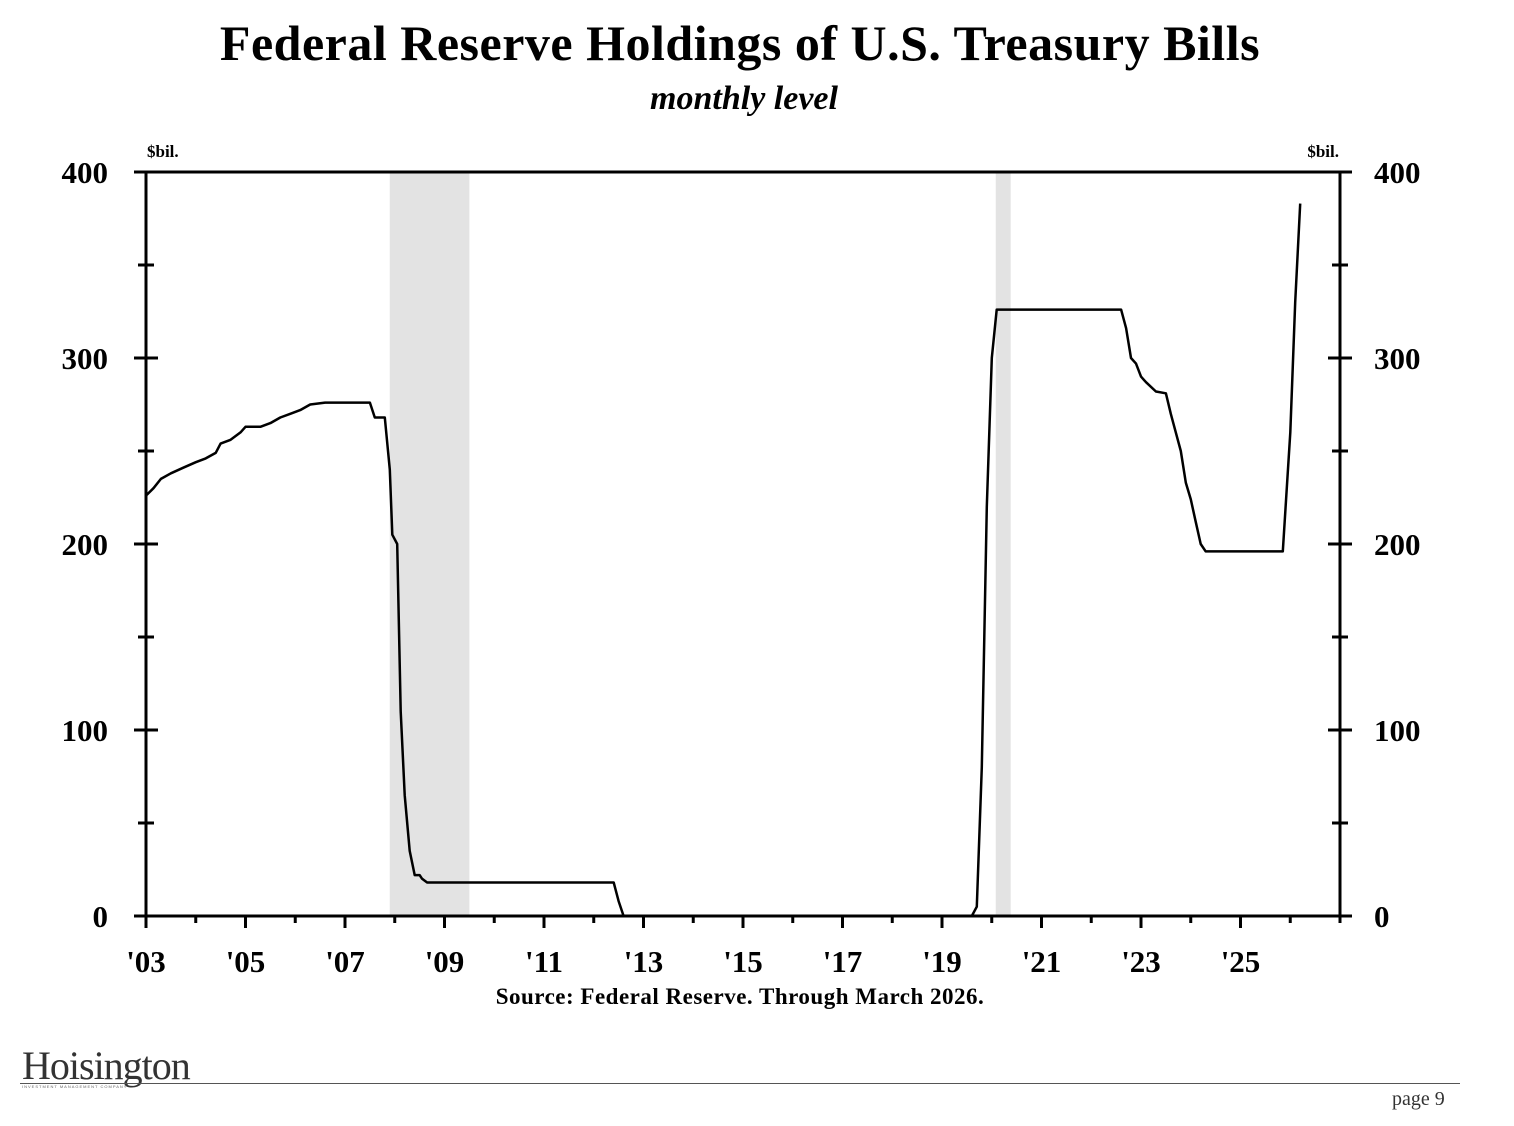  I want to click on x-tick-label: '19, so click(942, 961).